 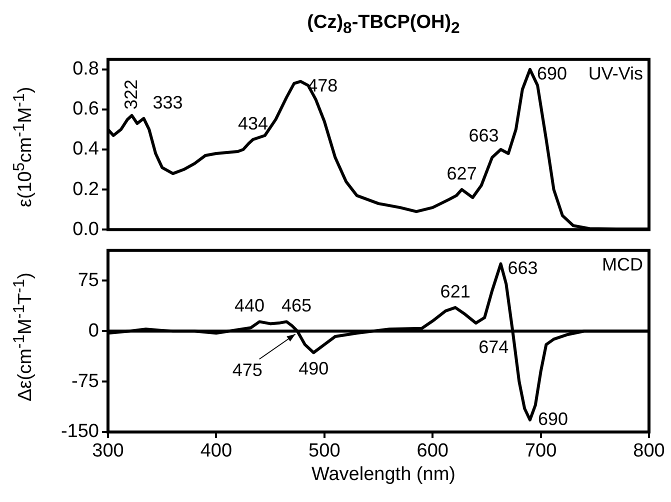 I want to click on annotation: 621, so click(x=455, y=292).